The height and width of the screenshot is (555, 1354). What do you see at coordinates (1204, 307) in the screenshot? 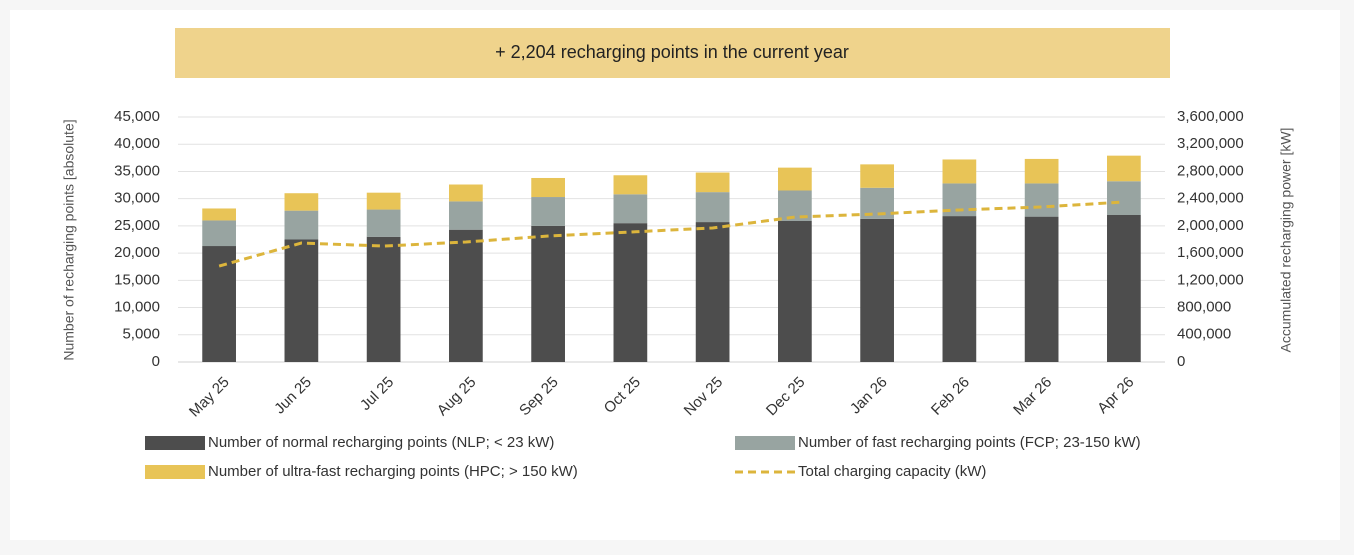
I see `y2-tick-label: 800,000` at bounding box center [1204, 307].